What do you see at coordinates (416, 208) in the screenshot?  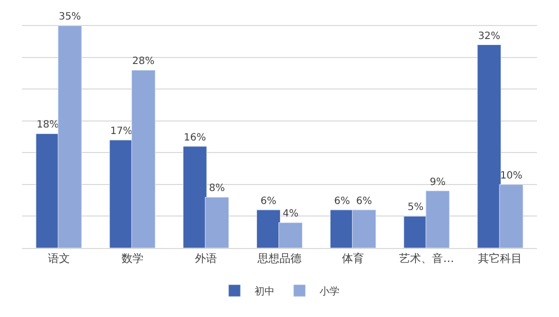 I see `data-label: 5%` at bounding box center [416, 208].